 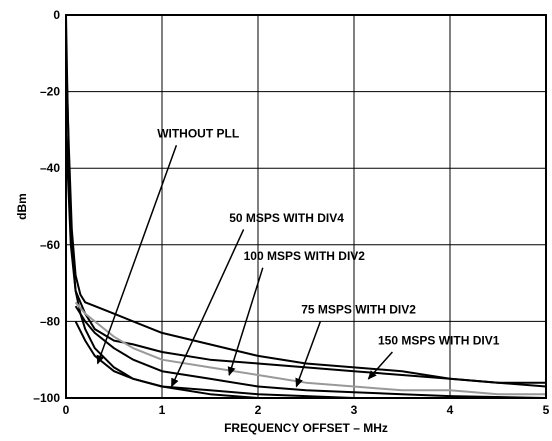 I want to click on x-tick-label: 5, so click(x=546, y=410).